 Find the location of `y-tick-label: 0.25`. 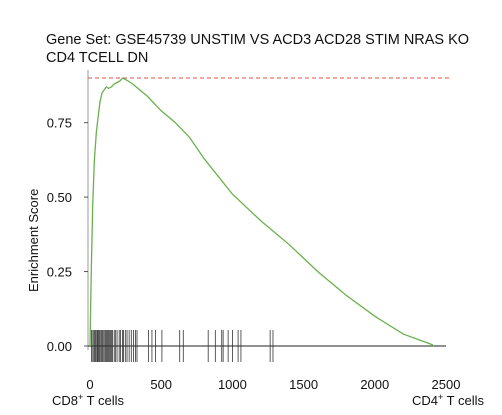

y-tick-label: 0.25 is located at coordinates (59, 272).